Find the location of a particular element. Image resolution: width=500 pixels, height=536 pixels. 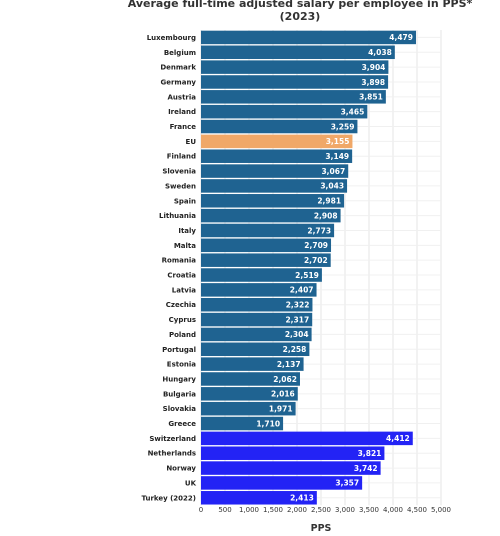

data-label: 2,137 is located at coordinates (289, 364).